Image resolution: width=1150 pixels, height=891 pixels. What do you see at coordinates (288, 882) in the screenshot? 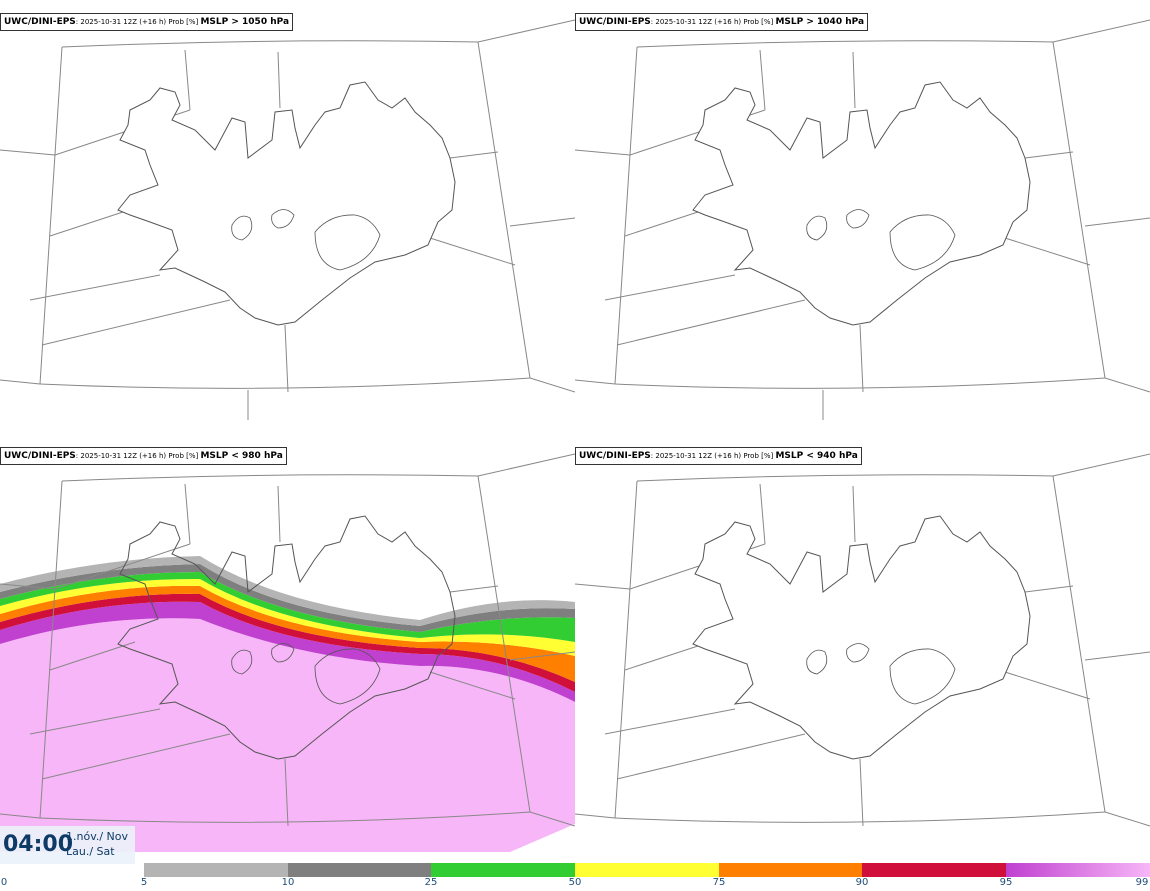
I see `legend-tick: 10` at bounding box center [288, 882].